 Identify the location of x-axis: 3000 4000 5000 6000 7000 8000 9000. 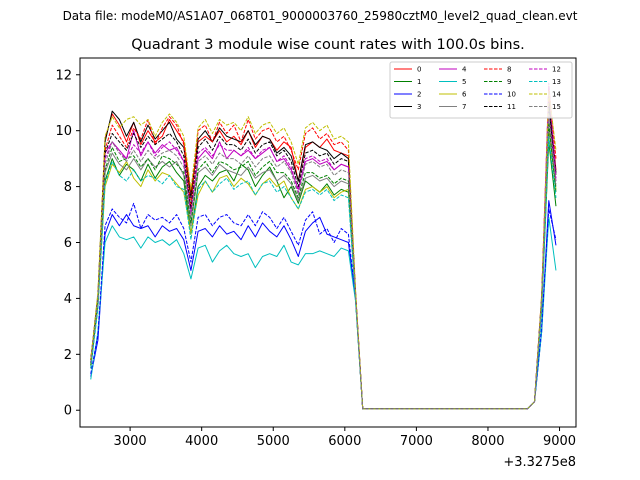
(345, 438).